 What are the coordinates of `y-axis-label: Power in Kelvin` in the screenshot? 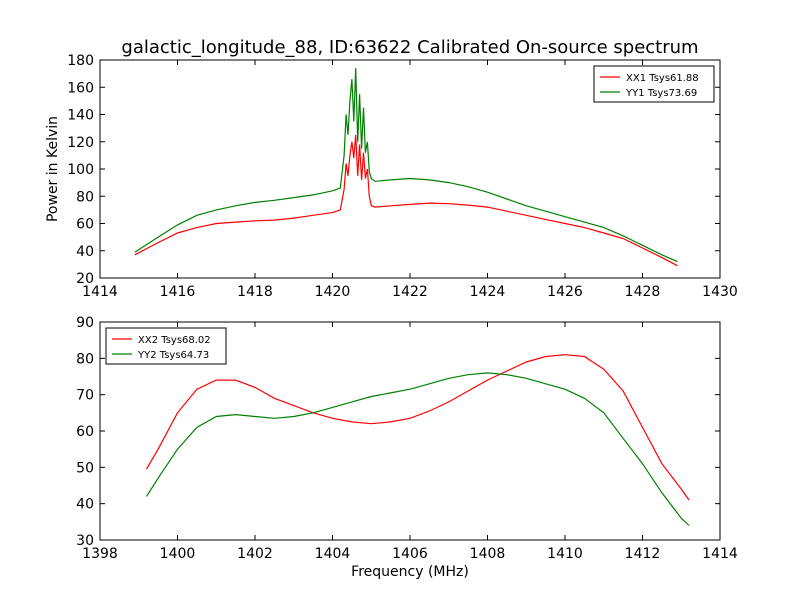 It's located at (53, 169).